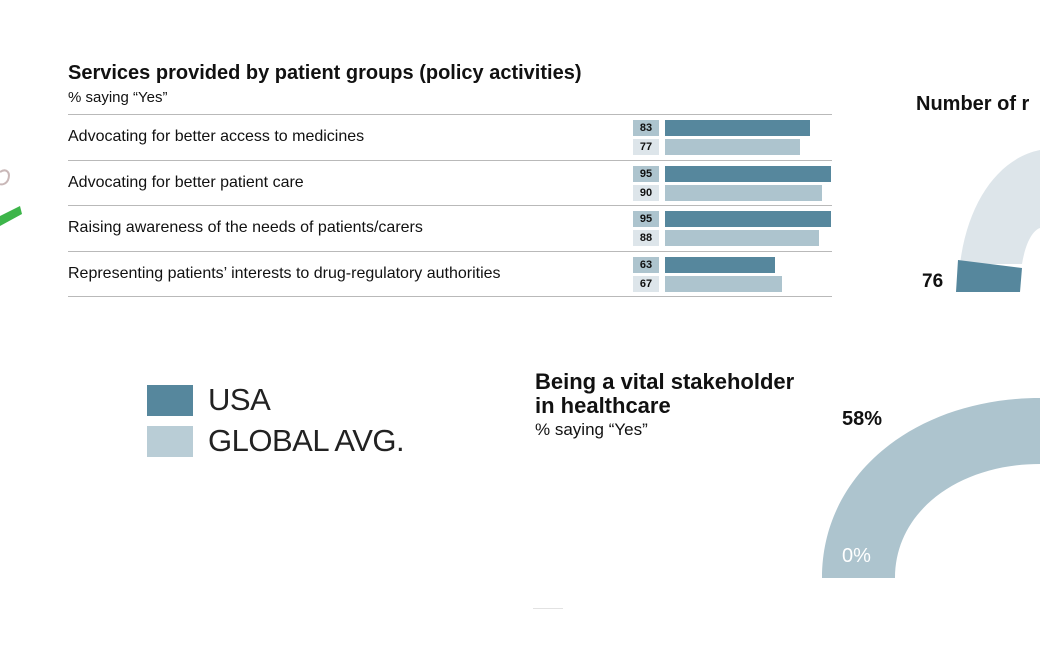 The width and height of the screenshot is (1040, 656). I want to click on category-label: Advocating for better patient care, so click(186, 182).